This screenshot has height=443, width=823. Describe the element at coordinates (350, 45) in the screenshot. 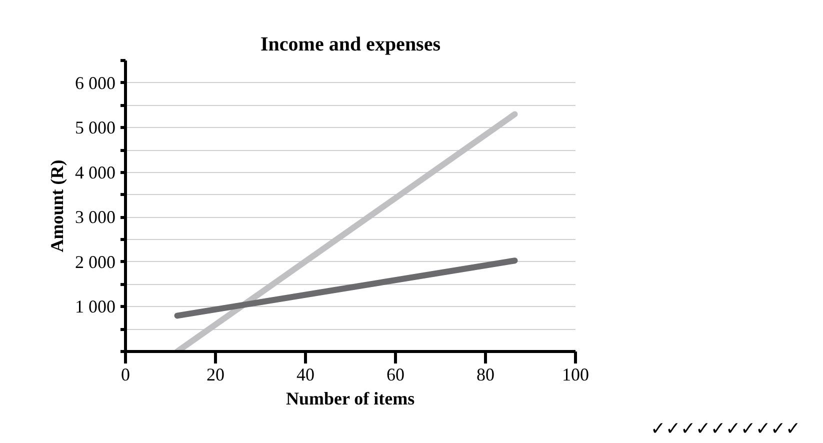

I see `chart-title: Income and expenses` at that location.